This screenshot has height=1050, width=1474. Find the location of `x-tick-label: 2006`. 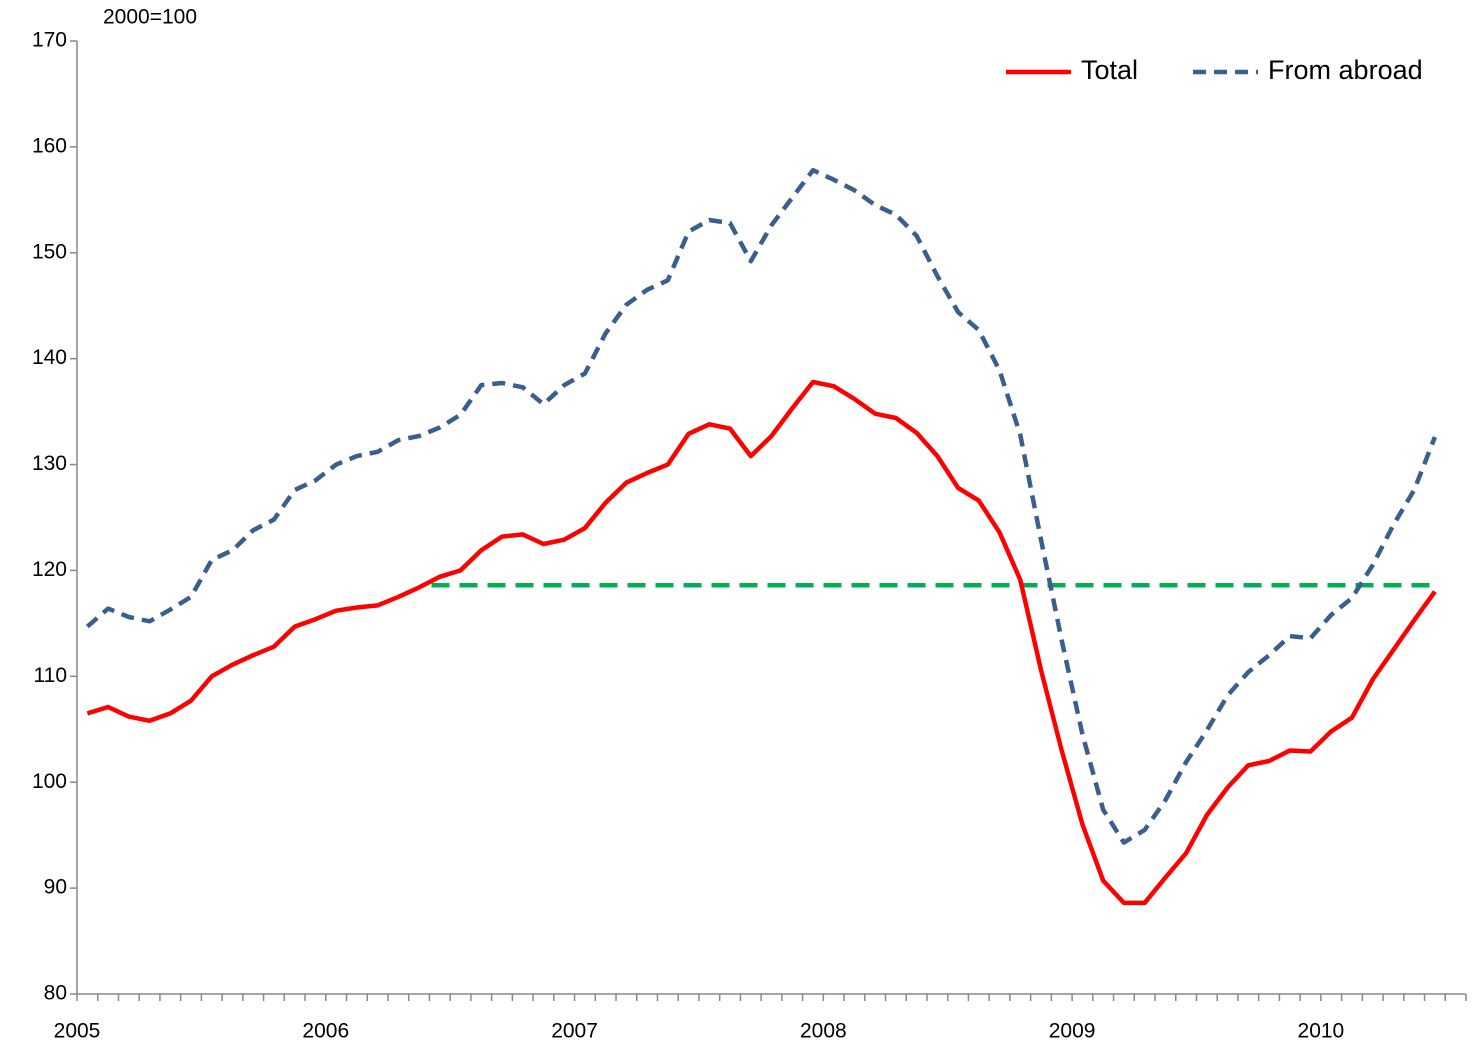

x-tick-label: 2006 is located at coordinates (325, 1031).